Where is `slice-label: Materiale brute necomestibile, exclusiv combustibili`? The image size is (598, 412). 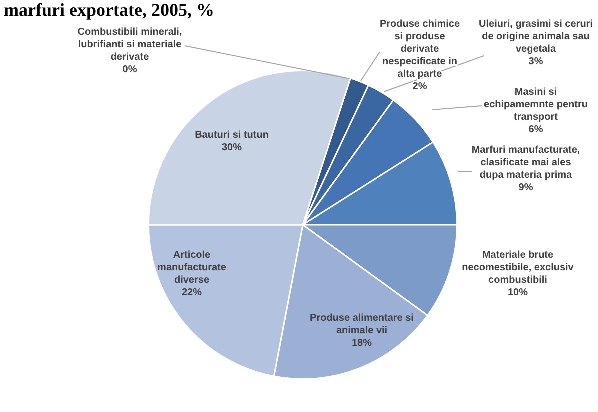
slice-label: Materiale brute necomestibile, exclusiv combustibili is located at coordinates (518, 268).